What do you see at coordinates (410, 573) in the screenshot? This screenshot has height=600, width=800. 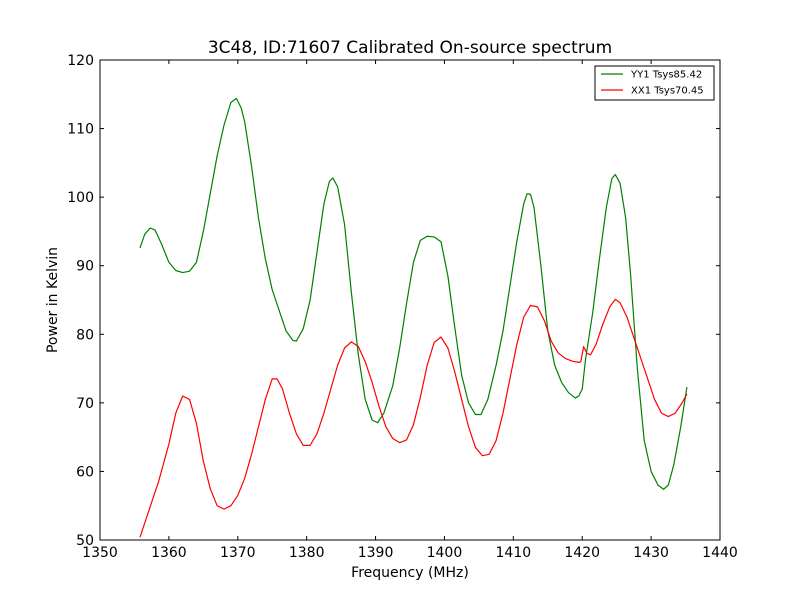 I see `x-axis-label: Frequency (MHz)` at bounding box center [410, 573].